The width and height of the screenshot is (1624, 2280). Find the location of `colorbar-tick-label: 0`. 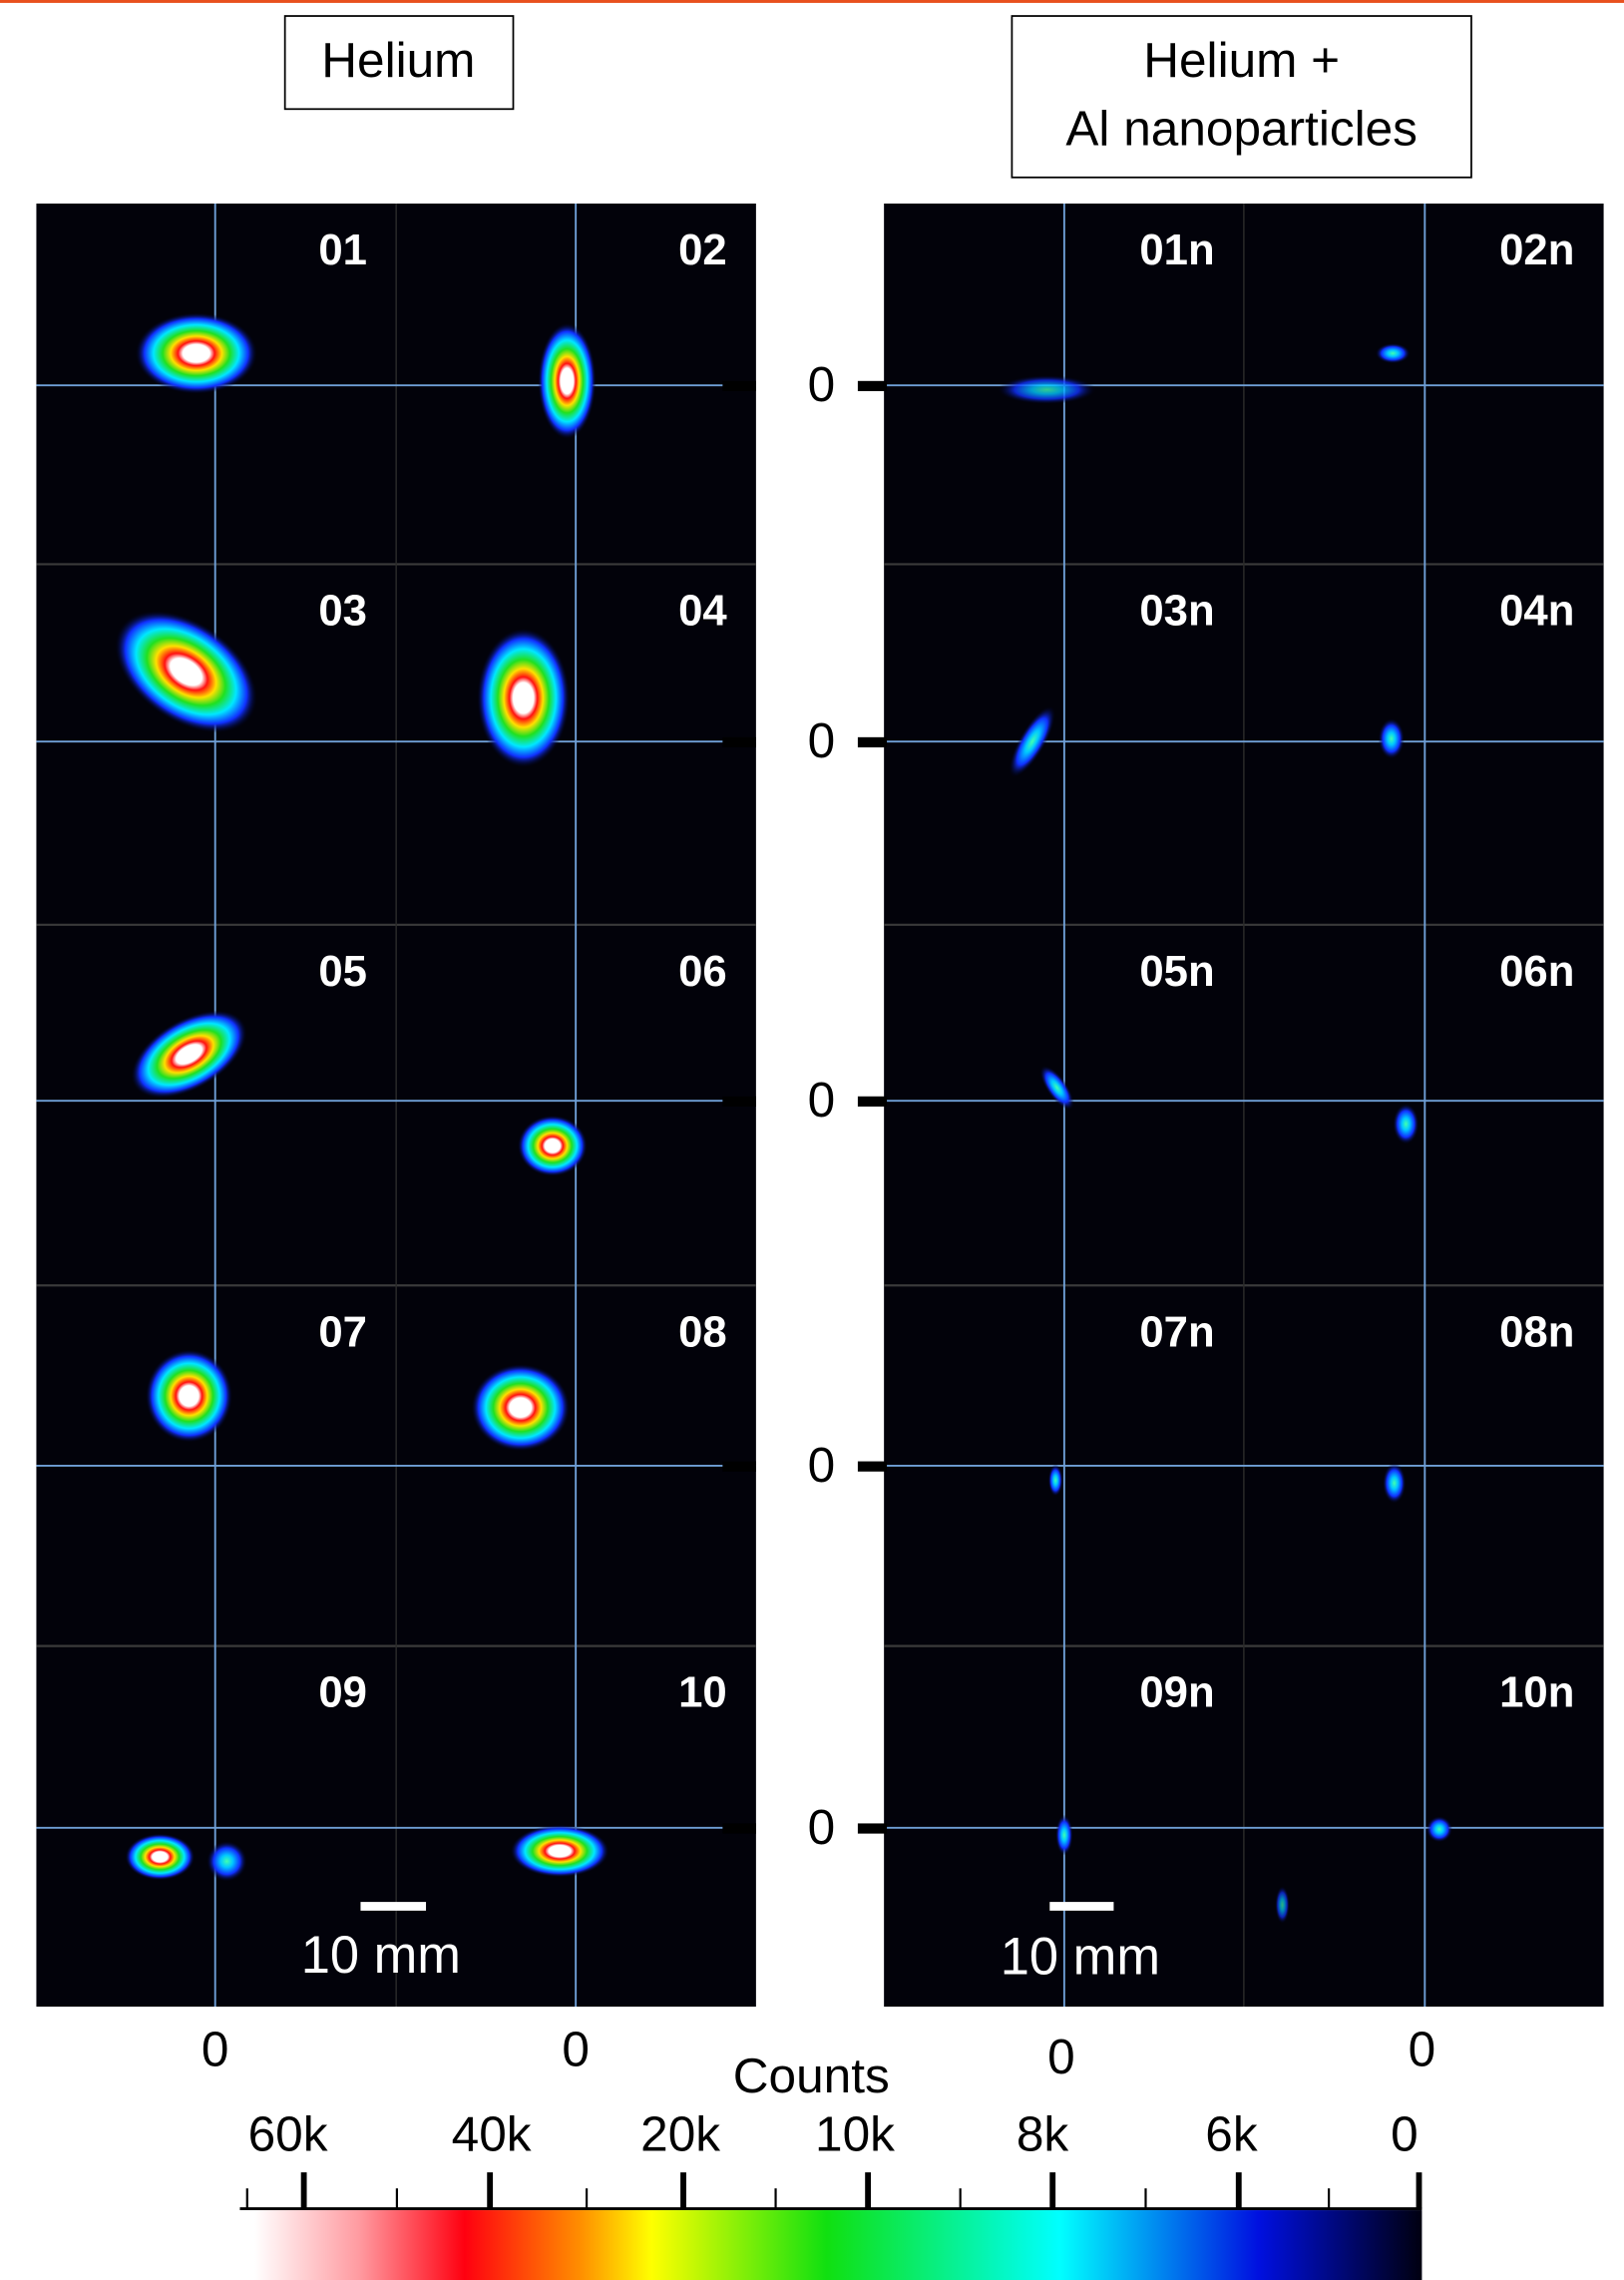

colorbar-tick-label: 0 is located at coordinates (1405, 2133).